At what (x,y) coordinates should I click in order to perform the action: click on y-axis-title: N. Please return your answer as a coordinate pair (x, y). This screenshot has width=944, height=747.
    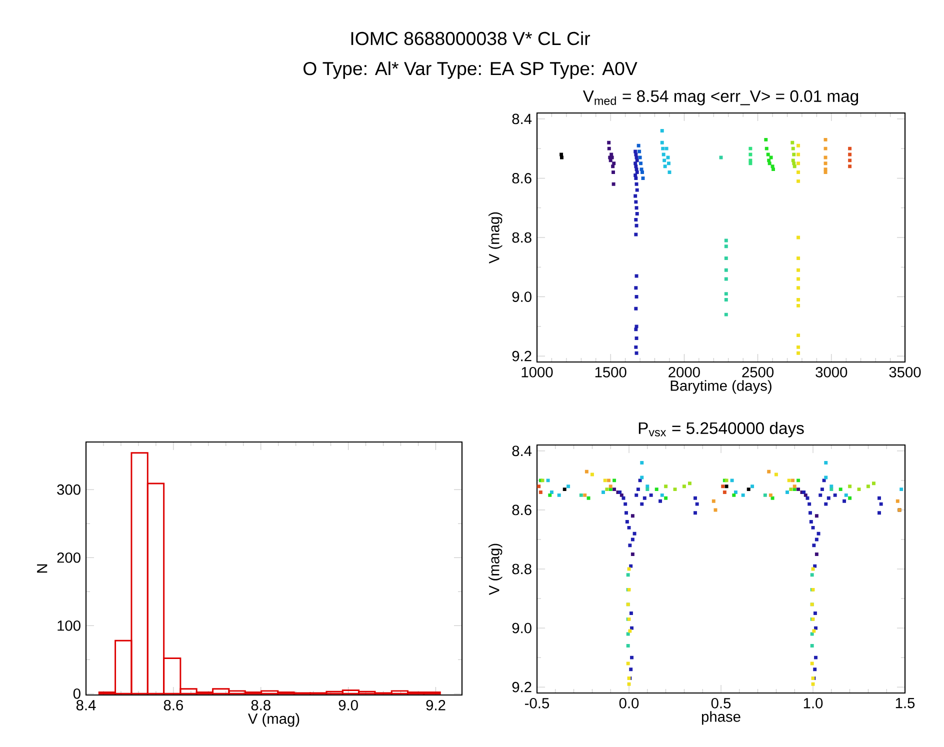
    Looking at the image, I should click on (42, 568).